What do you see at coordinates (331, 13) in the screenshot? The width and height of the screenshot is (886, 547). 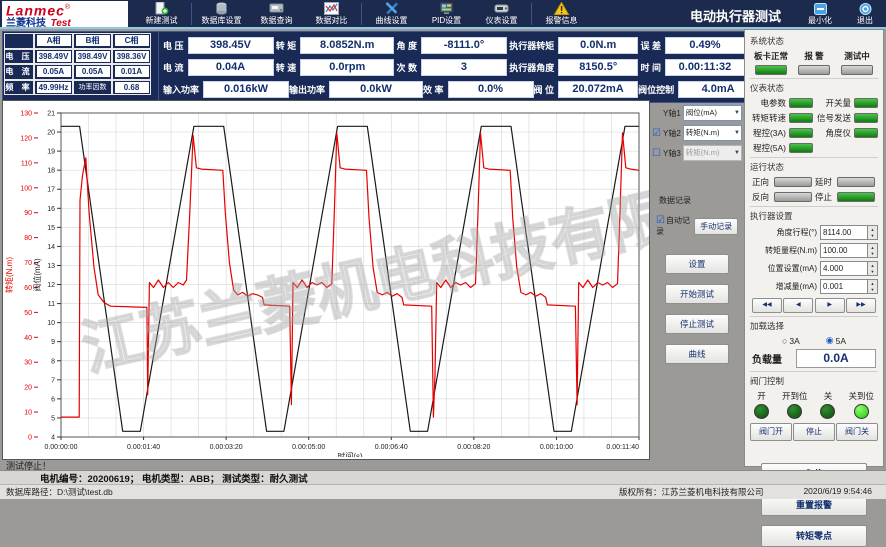 I see `menu-data-compare: 数据对比` at bounding box center [331, 13].